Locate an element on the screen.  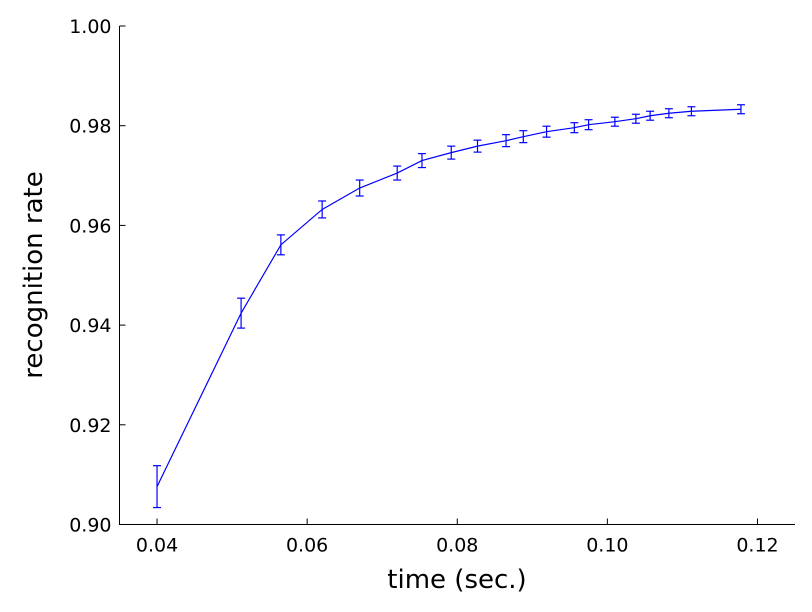
x-tick-label: 0.10 is located at coordinates (607, 546).